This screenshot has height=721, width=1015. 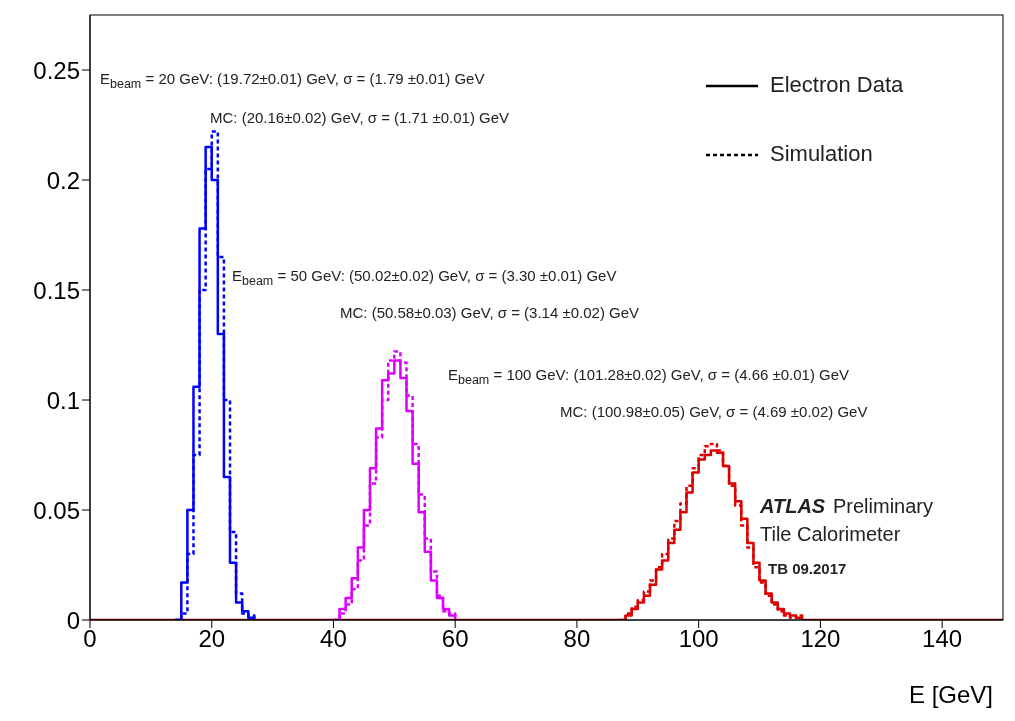 What do you see at coordinates (73, 620) in the screenshot?
I see `y-tick-label: 0` at bounding box center [73, 620].